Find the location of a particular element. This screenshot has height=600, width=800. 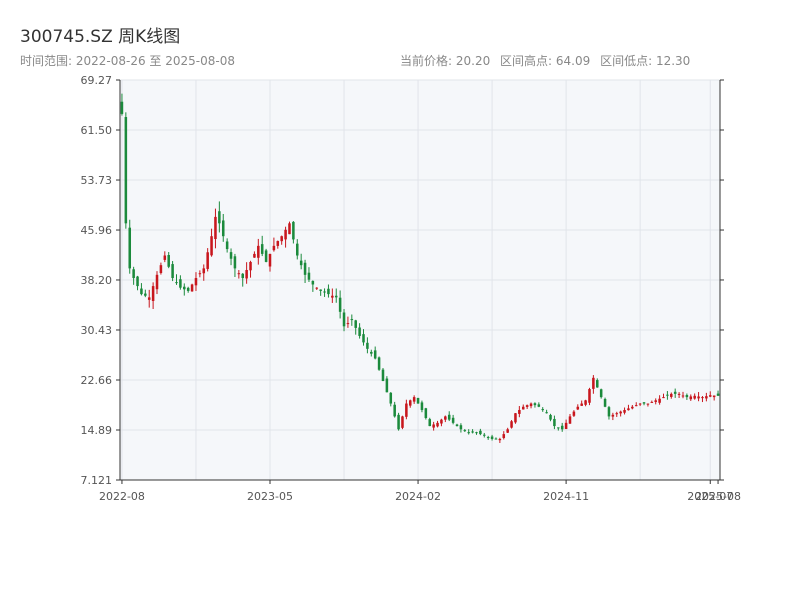

x-tick-label: 2024-11 is located at coordinates (566, 496).